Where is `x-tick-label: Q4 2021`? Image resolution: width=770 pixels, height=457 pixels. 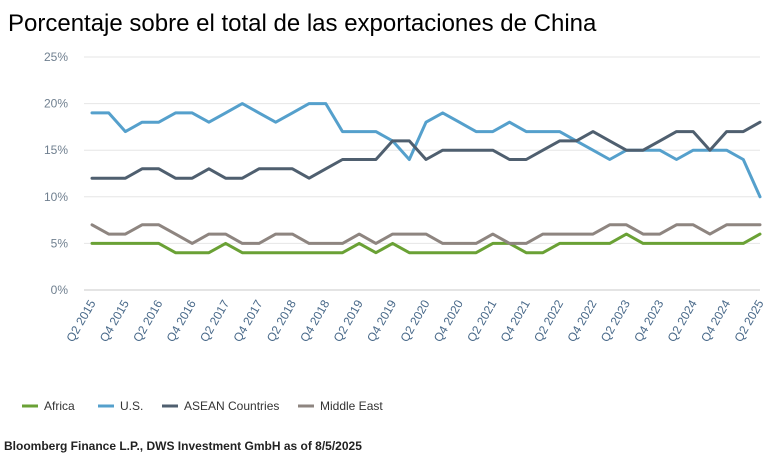
x-tick-label: Q4 2021 is located at coordinates (515, 320).